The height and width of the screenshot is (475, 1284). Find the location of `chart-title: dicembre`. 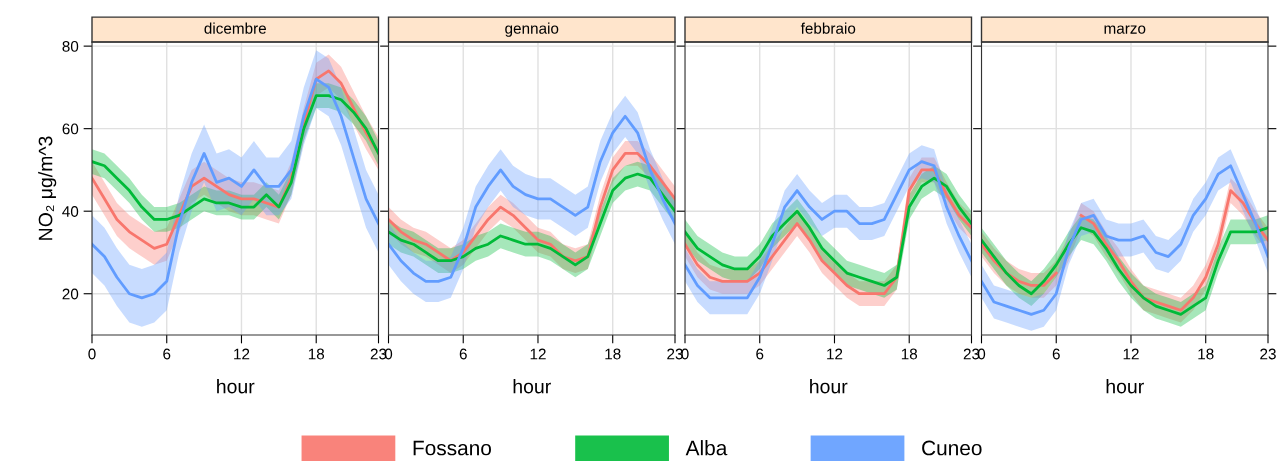

chart-title: dicembre is located at coordinates (235, 28).